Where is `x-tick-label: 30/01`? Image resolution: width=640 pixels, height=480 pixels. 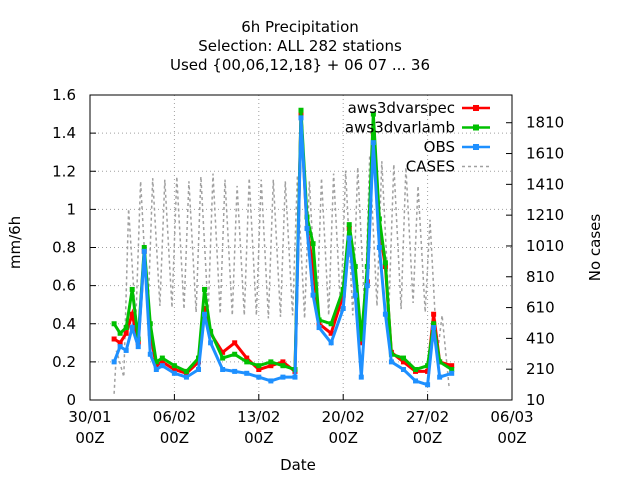 x-tick-label: 30/01 is located at coordinates (89, 417).